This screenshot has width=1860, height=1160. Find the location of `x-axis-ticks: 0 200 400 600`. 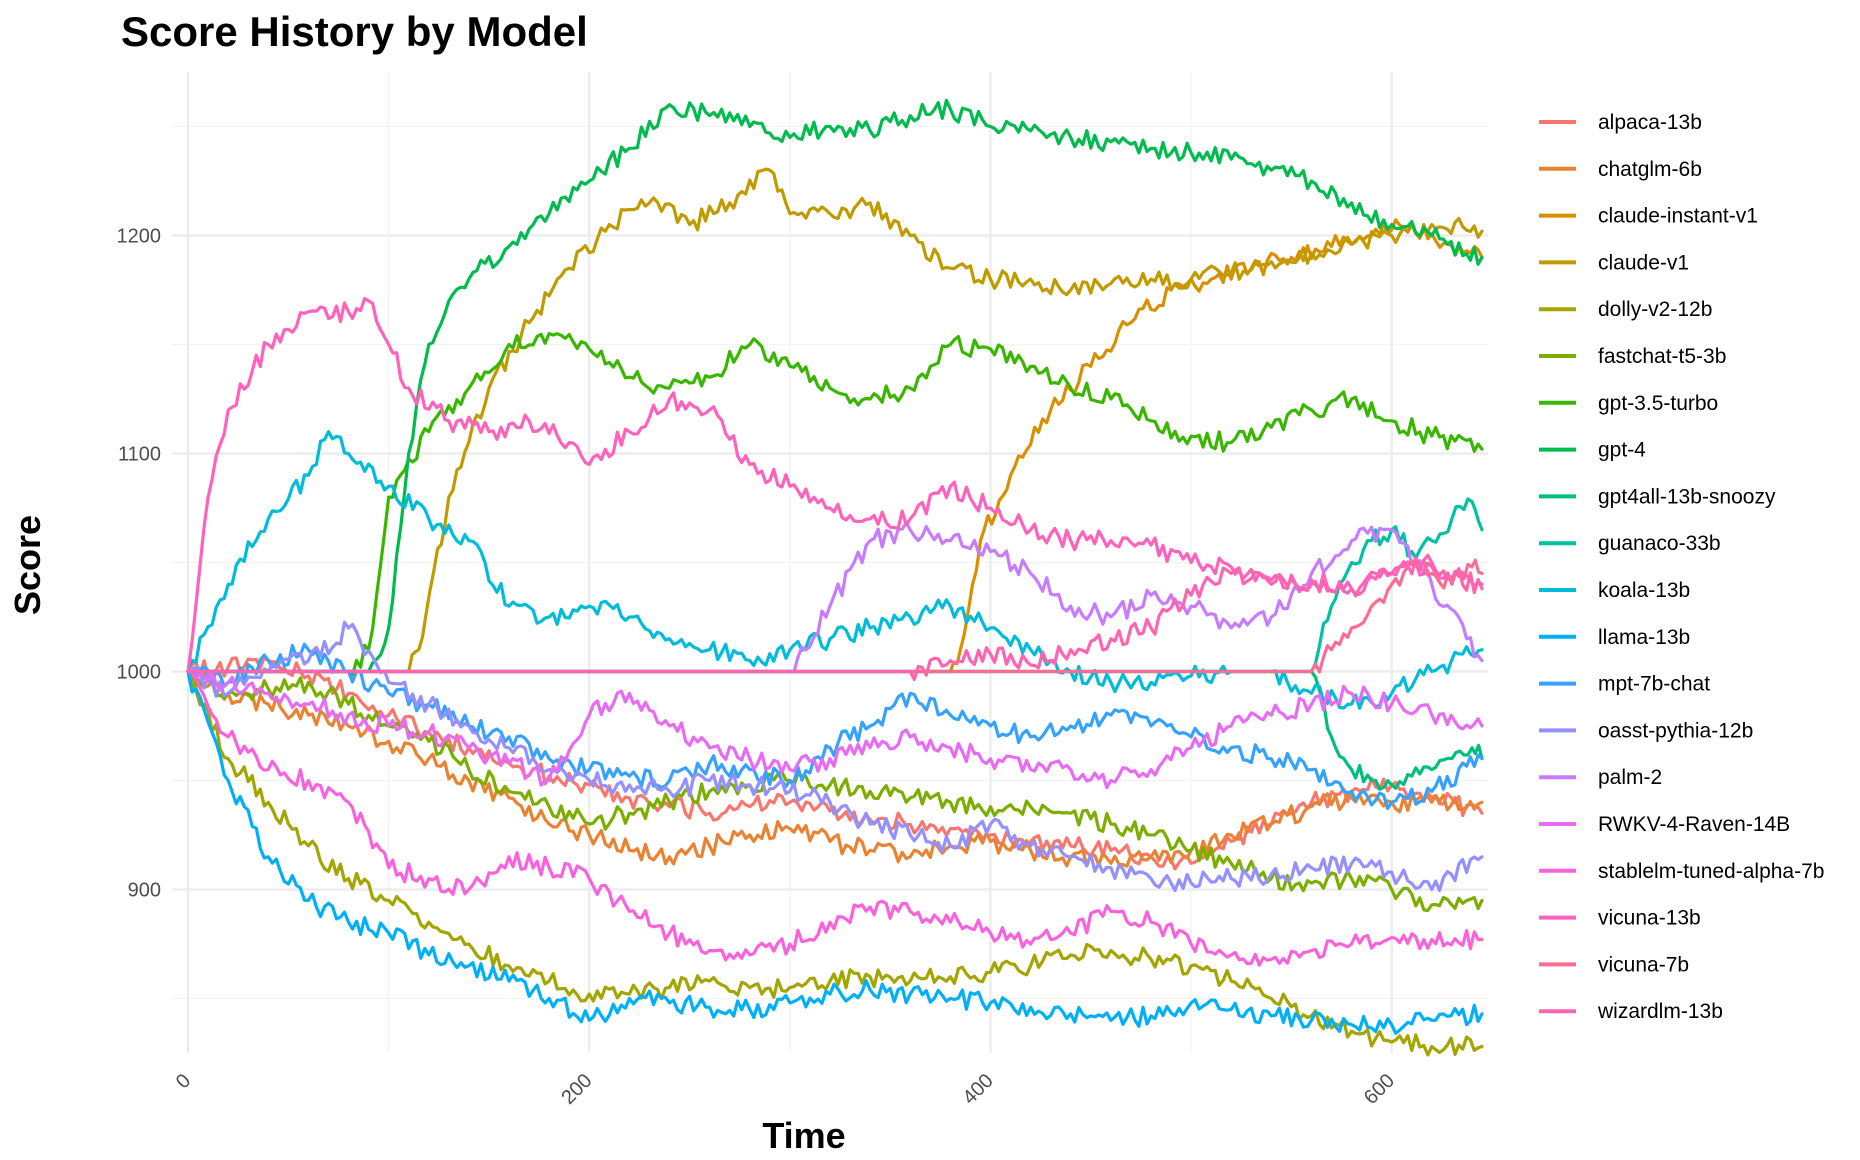

x-axis-ticks: 0 200 400 600 is located at coordinates (785, 1089).